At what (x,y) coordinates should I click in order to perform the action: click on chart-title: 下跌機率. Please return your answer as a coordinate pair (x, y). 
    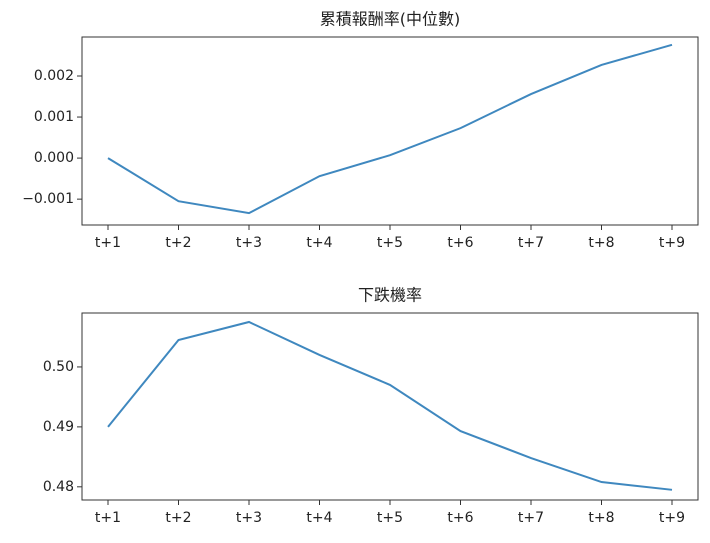
    Looking at the image, I should click on (390, 295).